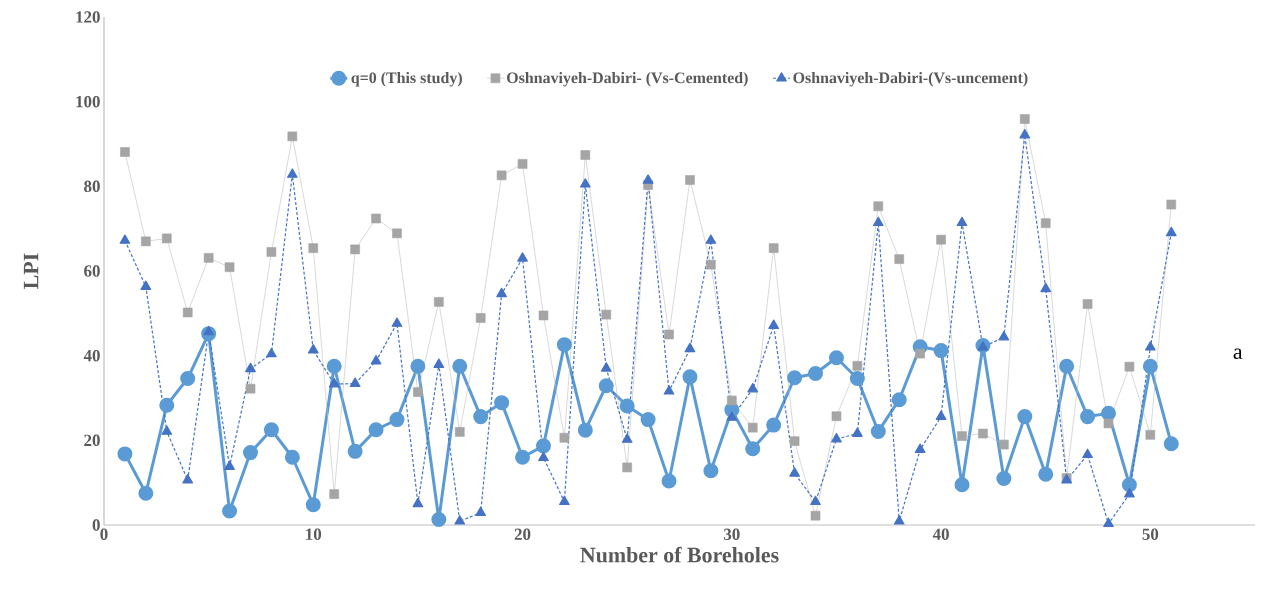  Describe the element at coordinates (92, 271) in the screenshot. I see `y-tick-label: 60` at that location.